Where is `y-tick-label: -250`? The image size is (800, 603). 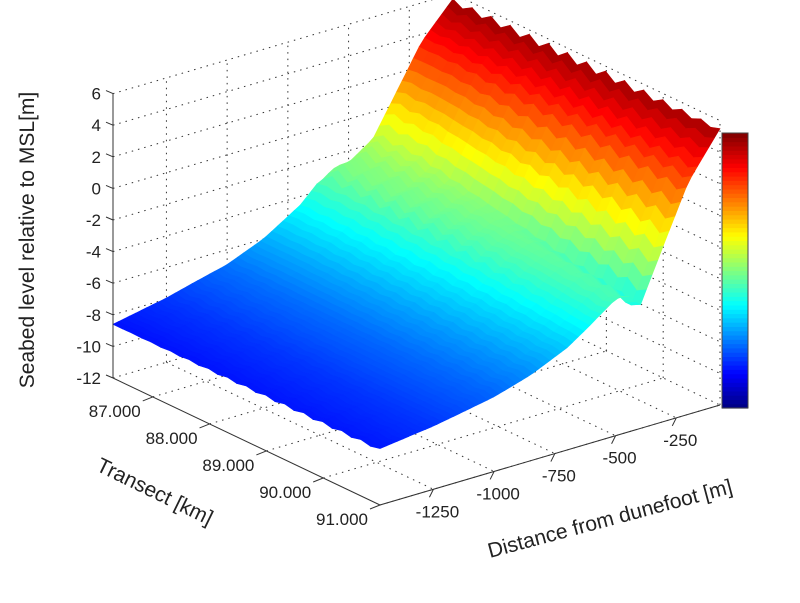 y-tick-label: -250 is located at coordinates (680, 440).